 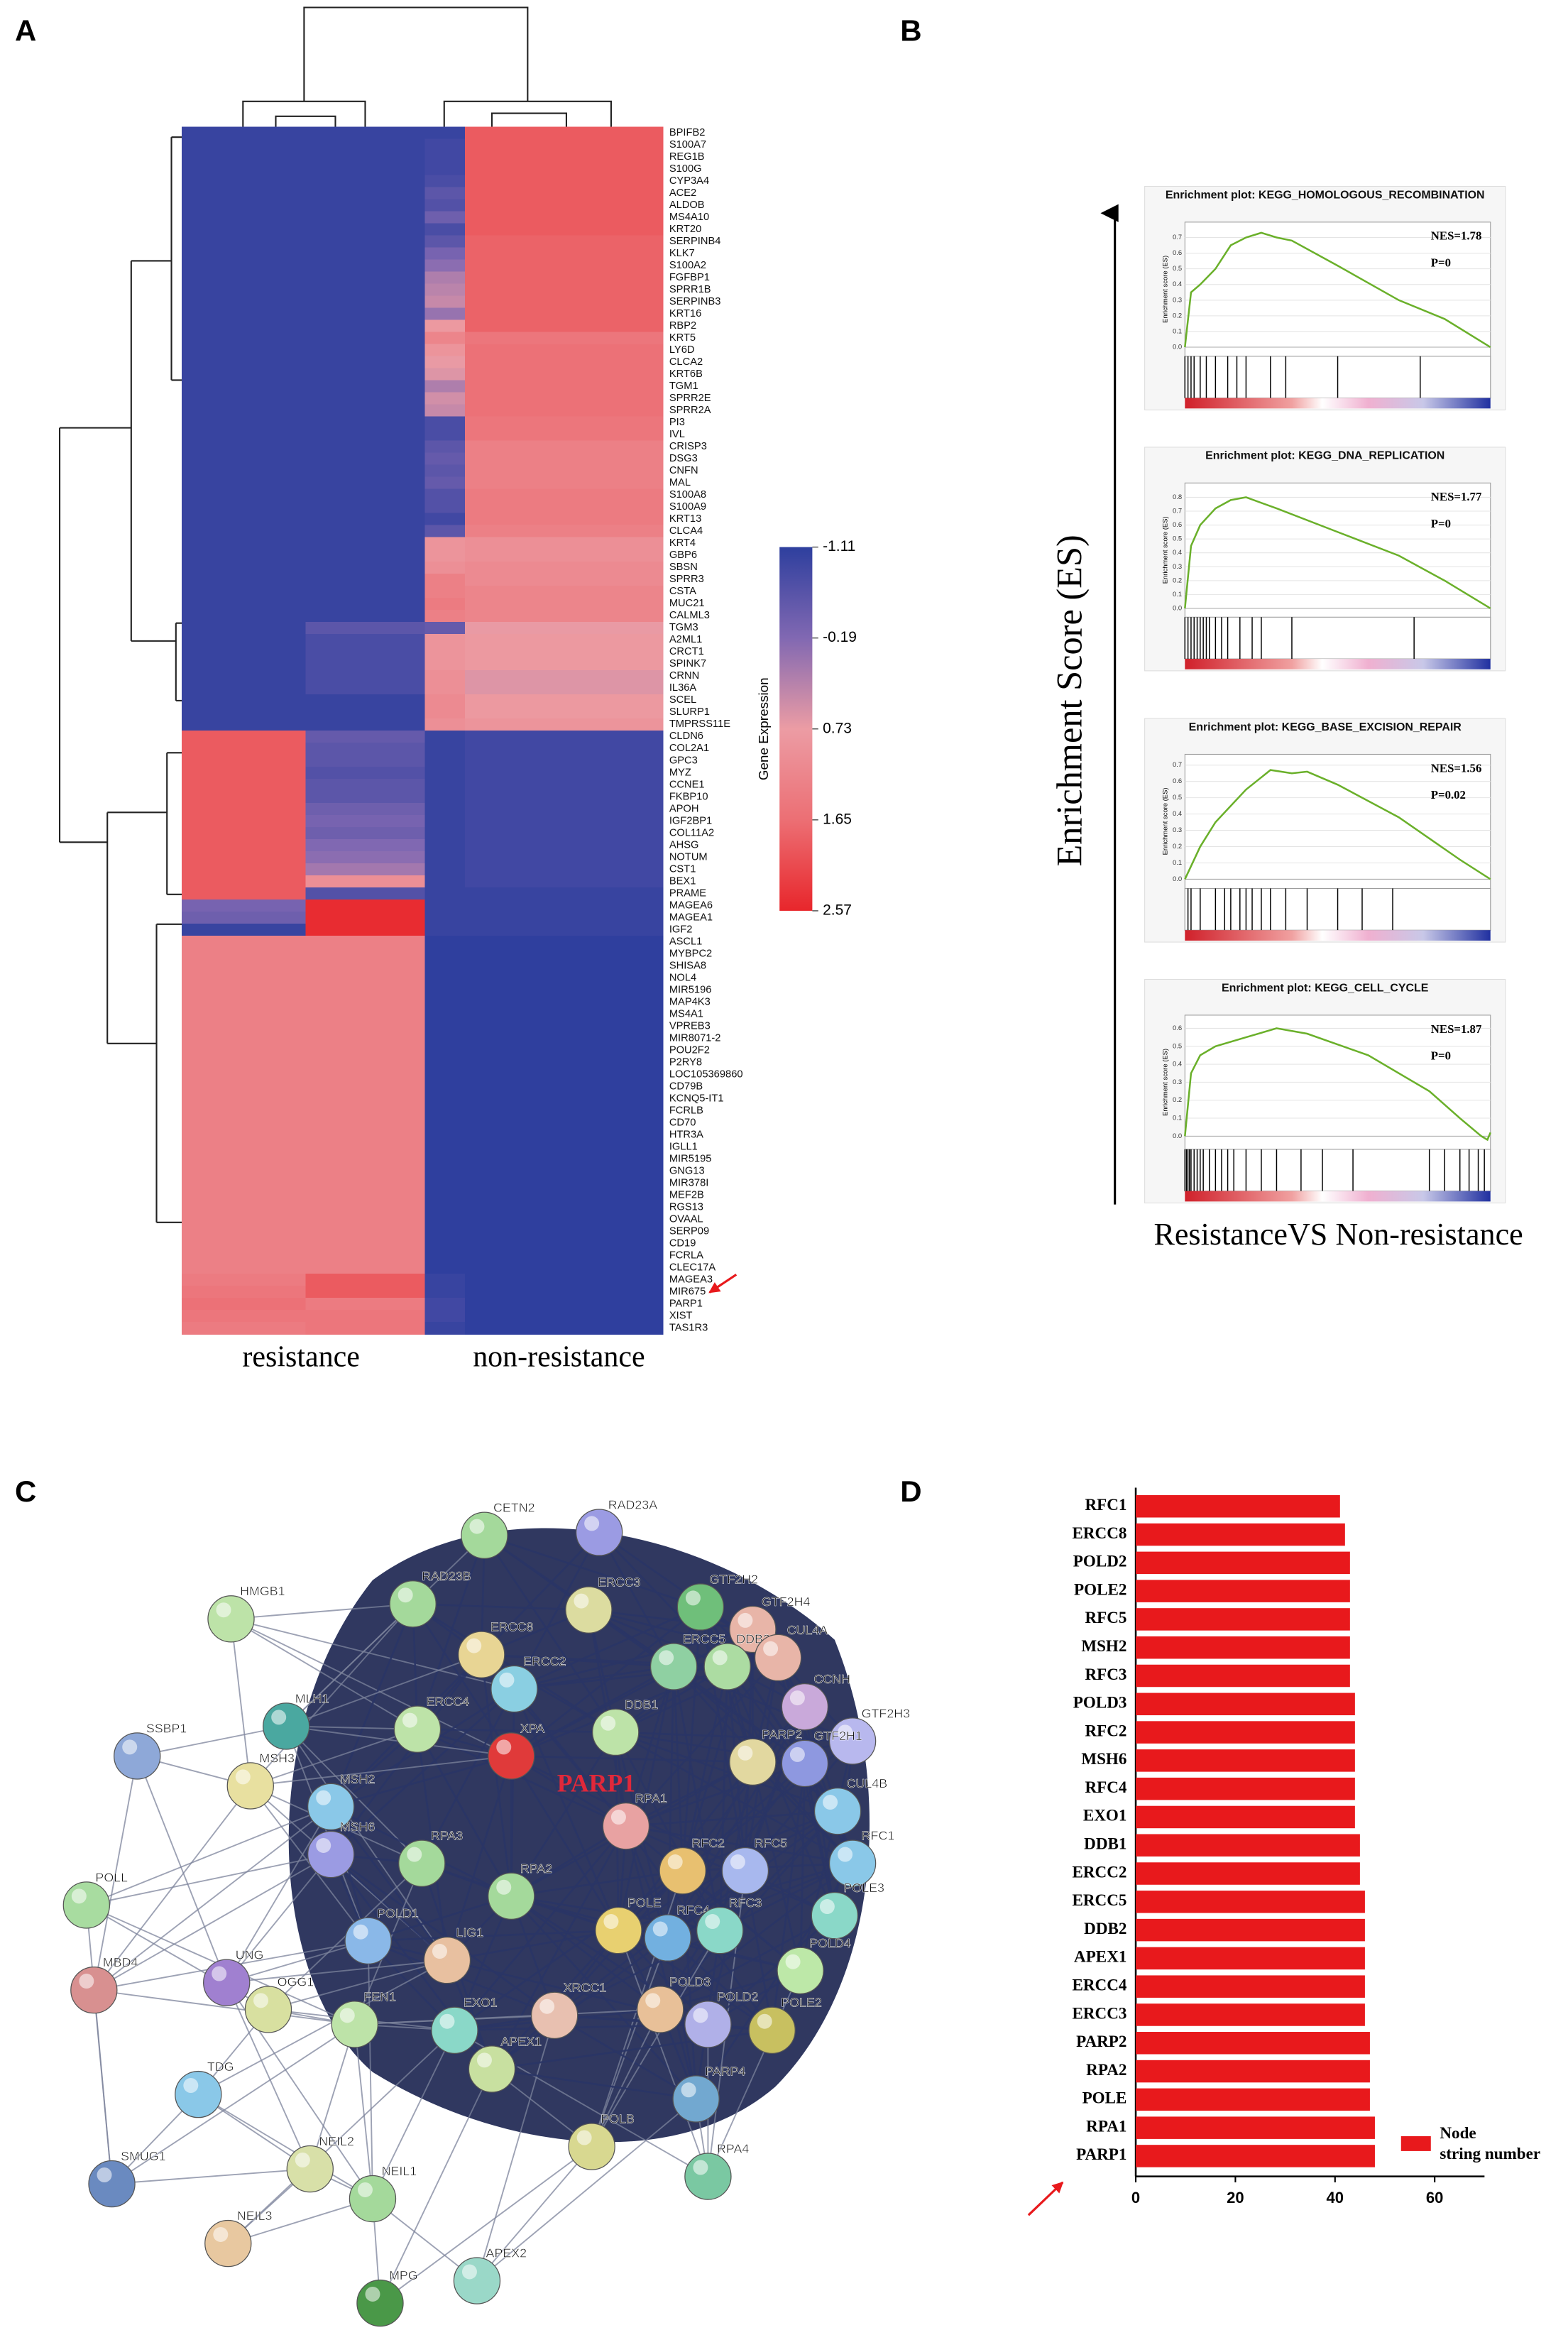 What do you see at coordinates (1177, 237) in the screenshot?
I see `y-tick-label: 0.7` at bounding box center [1177, 237].